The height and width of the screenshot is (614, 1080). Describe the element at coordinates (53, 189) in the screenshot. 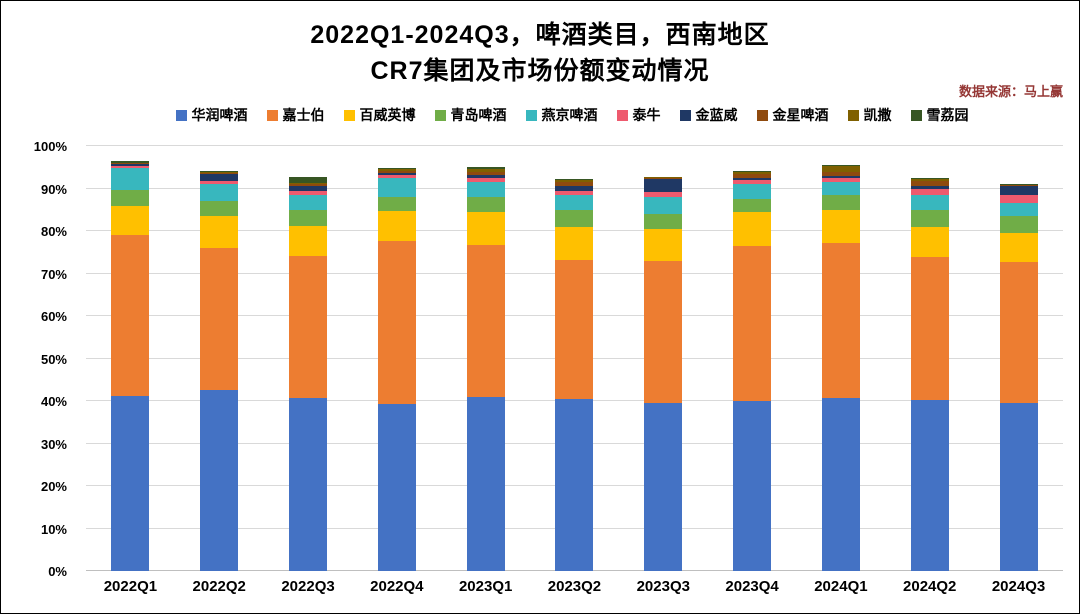

I see `y-axis-tick-label: 90%` at that location.